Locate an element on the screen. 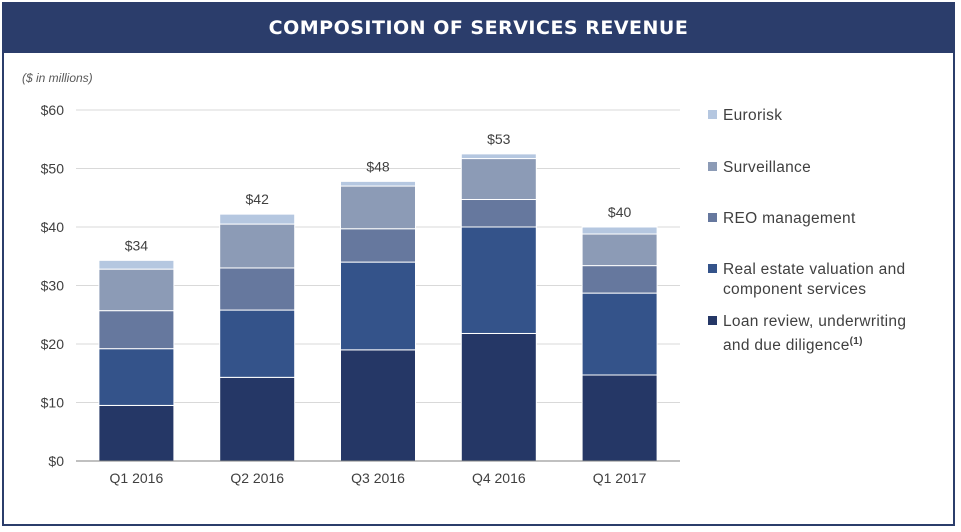 The width and height of the screenshot is (961, 532). y-tick-label: $20 is located at coordinates (53, 344).